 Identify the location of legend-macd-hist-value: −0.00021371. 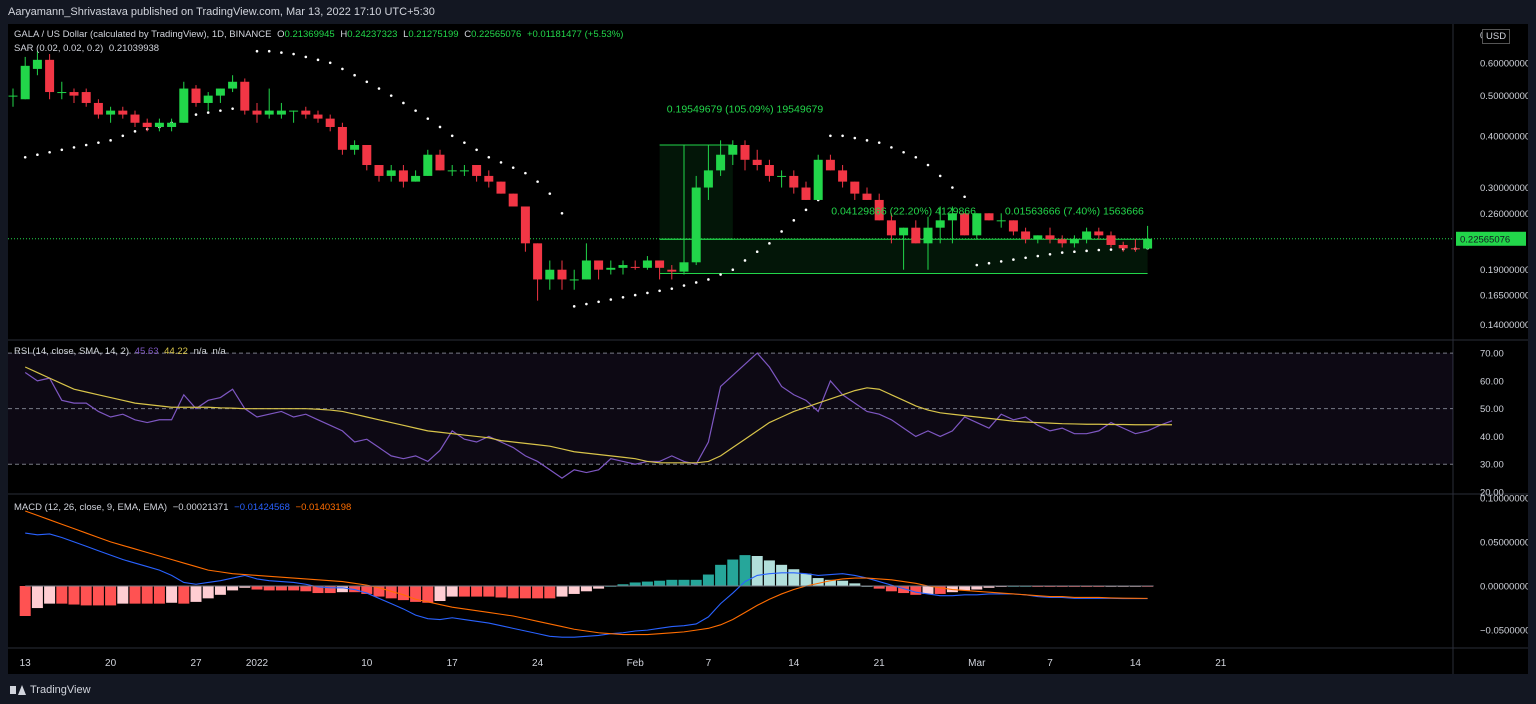
(200, 507).